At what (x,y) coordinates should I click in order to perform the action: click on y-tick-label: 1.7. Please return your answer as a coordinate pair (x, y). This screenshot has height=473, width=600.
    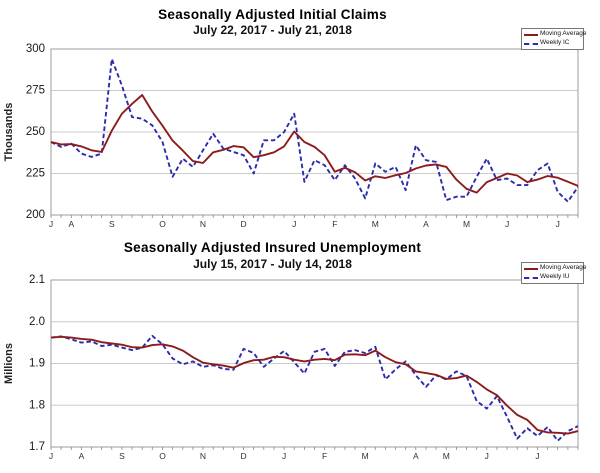
    Looking at the image, I should click on (37, 447).